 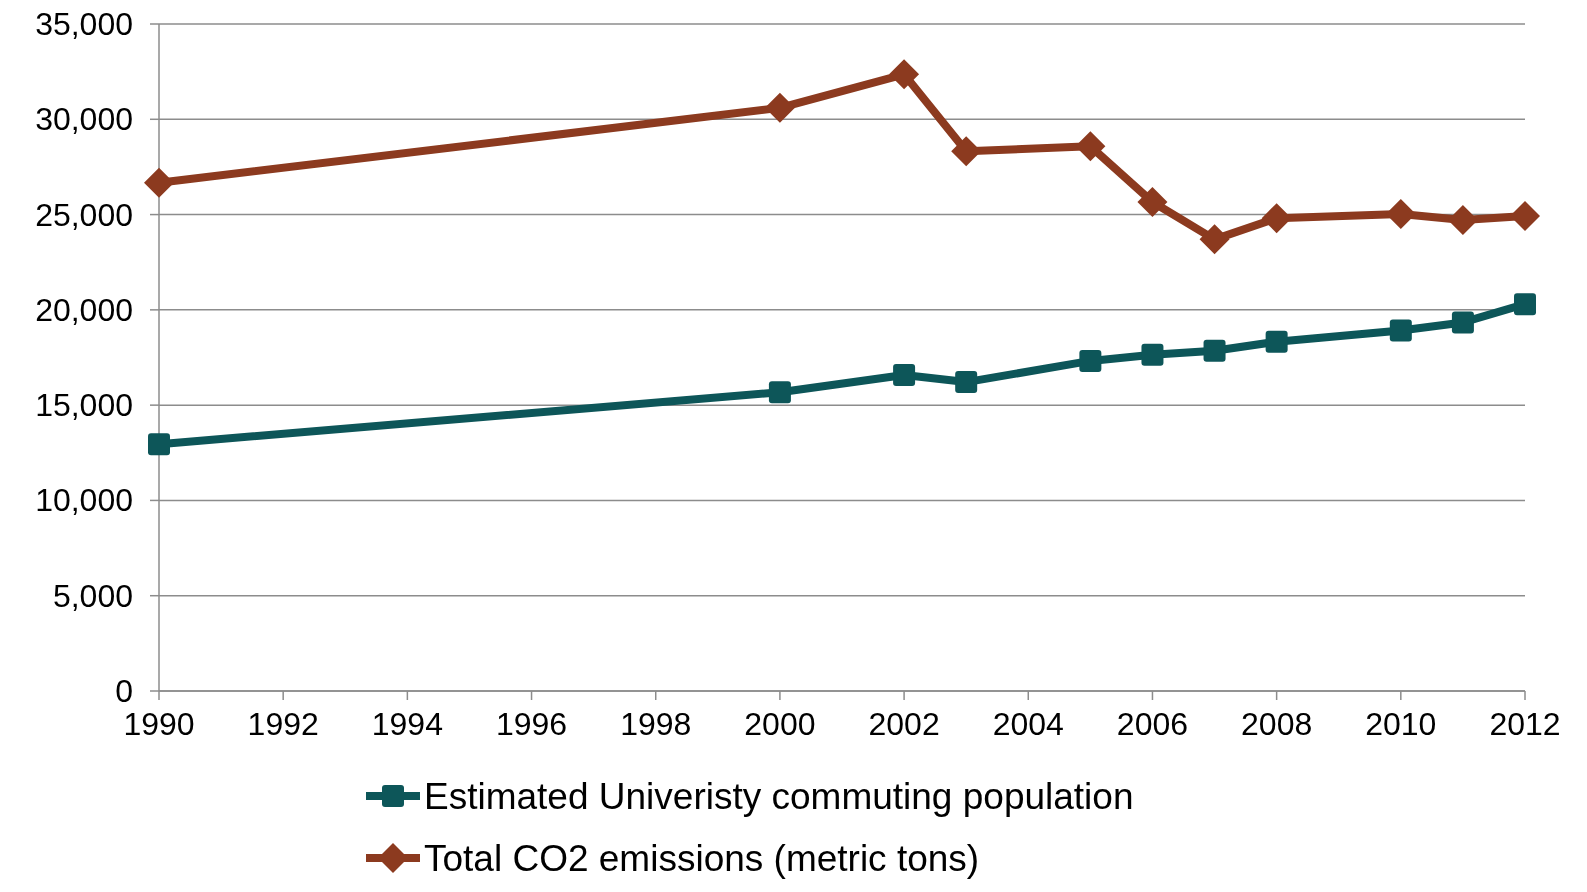 What do you see at coordinates (92, 595) in the screenshot?
I see `y-tick-label: 5,000` at bounding box center [92, 595].